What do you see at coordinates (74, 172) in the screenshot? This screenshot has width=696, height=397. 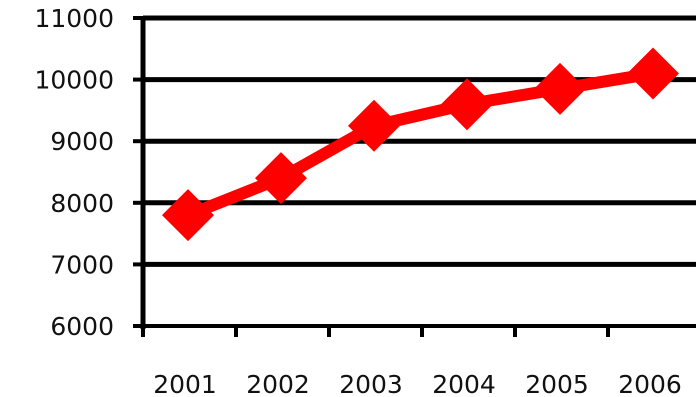 I see `y-axis-tick-labels: 6000 7000 8000 9000 10000 11000` at bounding box center [74, 172].